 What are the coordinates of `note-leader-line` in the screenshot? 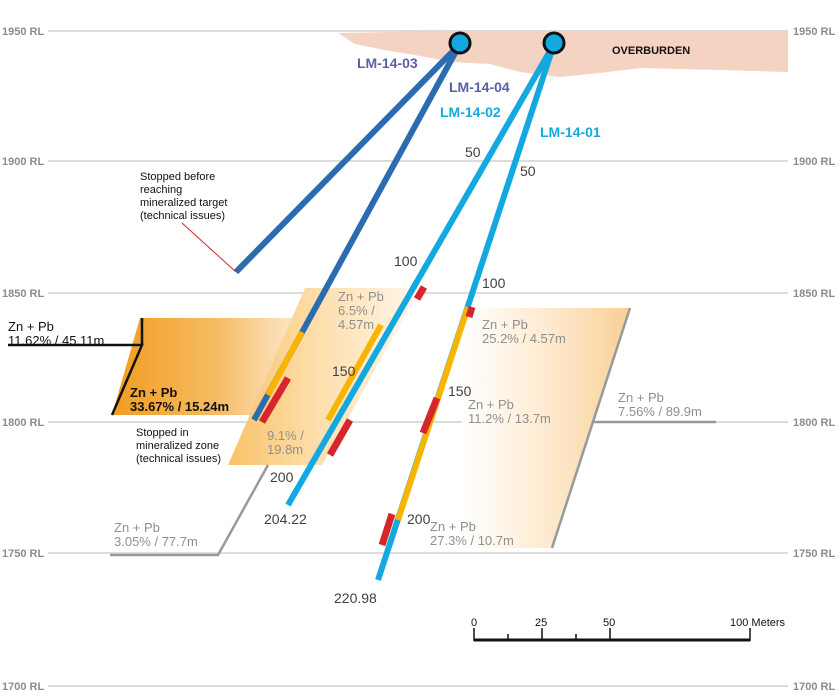 It's located at (209, 247).